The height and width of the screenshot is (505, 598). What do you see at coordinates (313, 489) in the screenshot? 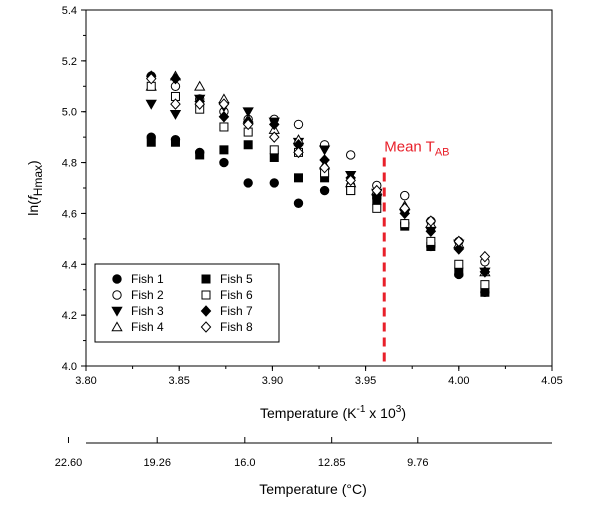
I see `secondary-axis-title: Temperature (°C)` at bounding box center [313, 489].